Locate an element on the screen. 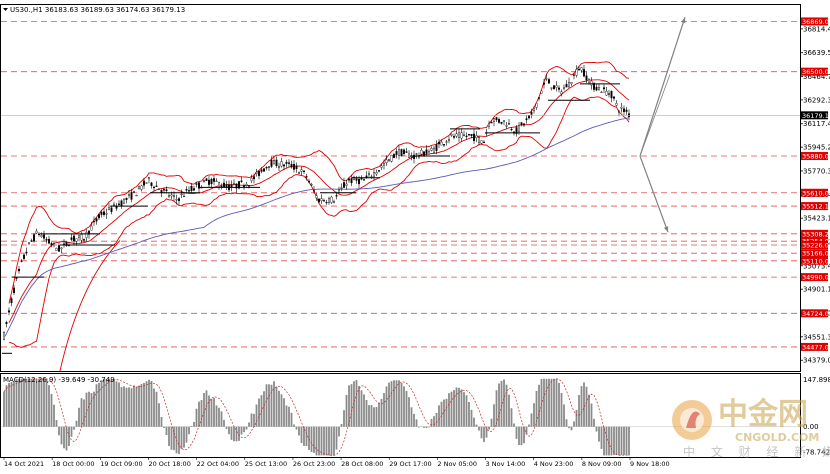 The image size is (830, 474). time-tick-label: 25 Oct 13:00 is located at coordinates (266, 464).